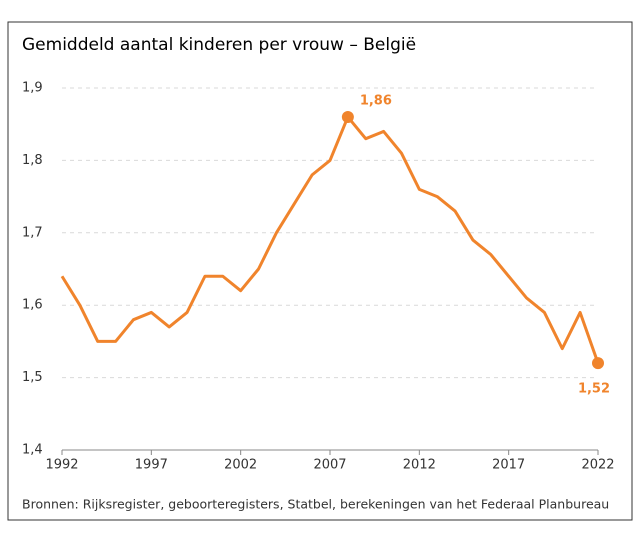 The width and height of the screenshot is (641, 538). I want to click on x-tick-label: 1997, so click(151, 465).